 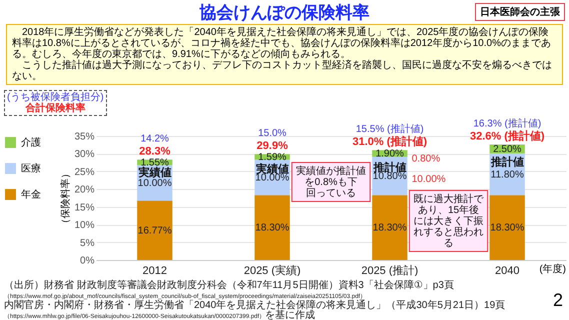 I want to click on y-axis-title: （保険料率）, so click(x=65, y=198).